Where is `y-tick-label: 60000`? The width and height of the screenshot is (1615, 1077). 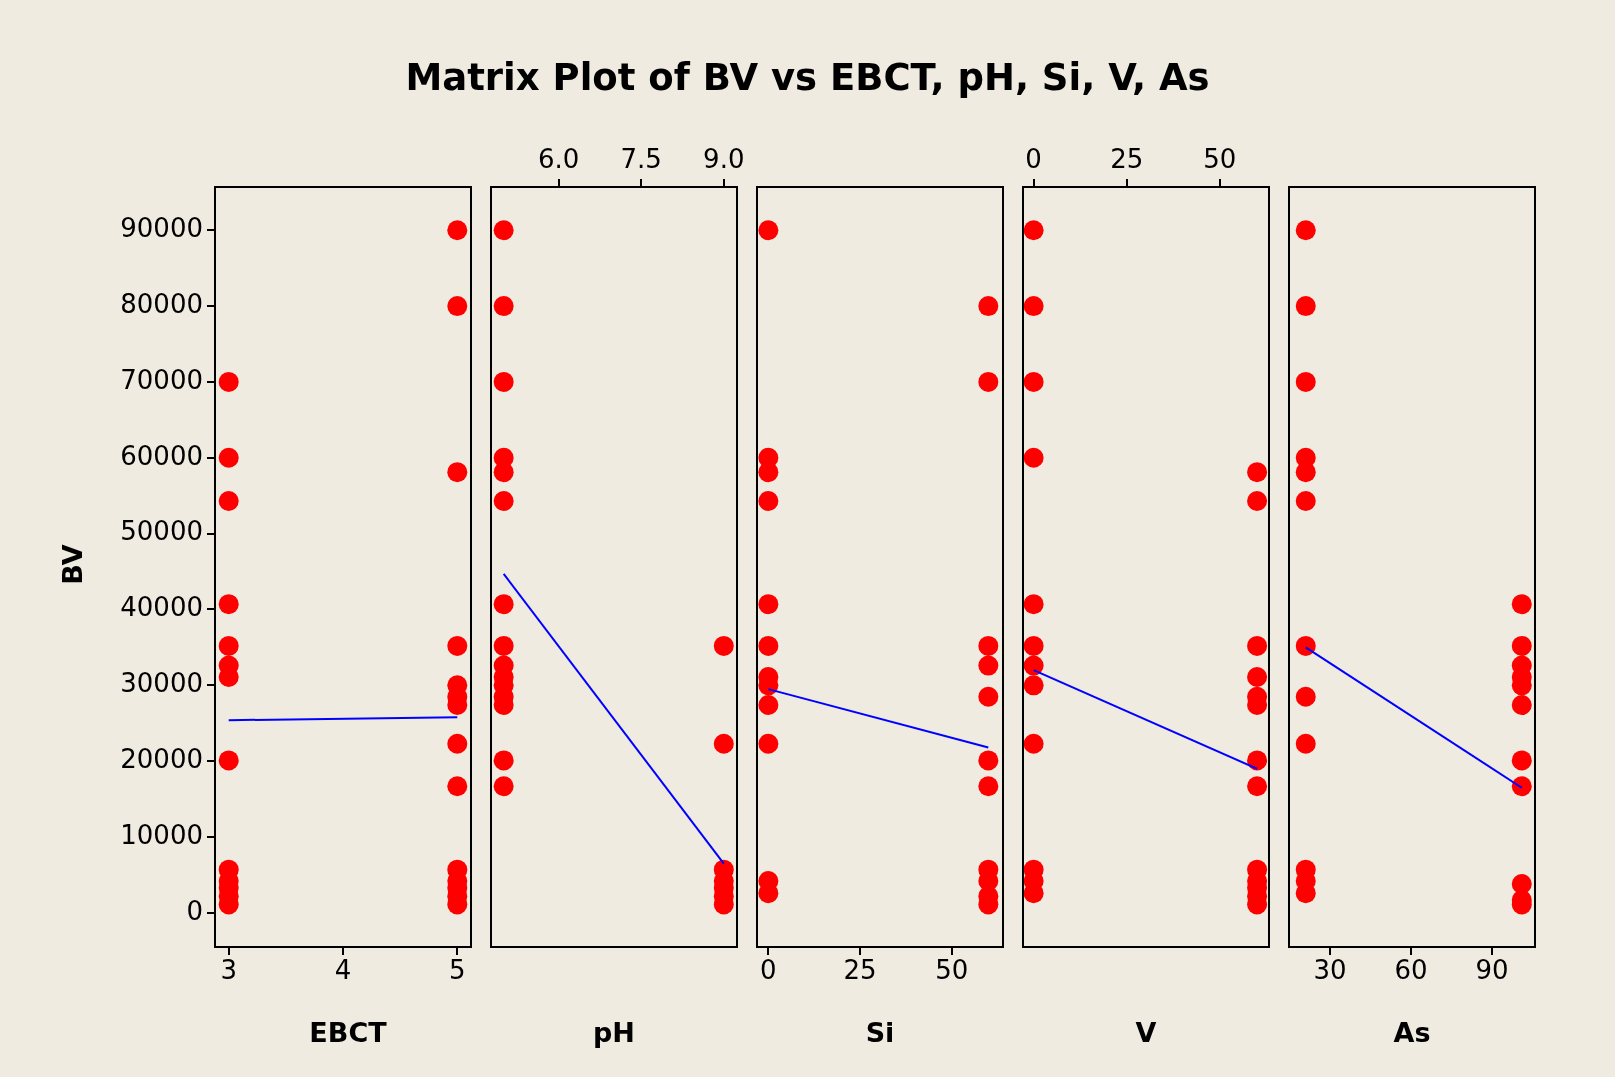 y-tick-label: 60000 is located at coordinates (161, 455).